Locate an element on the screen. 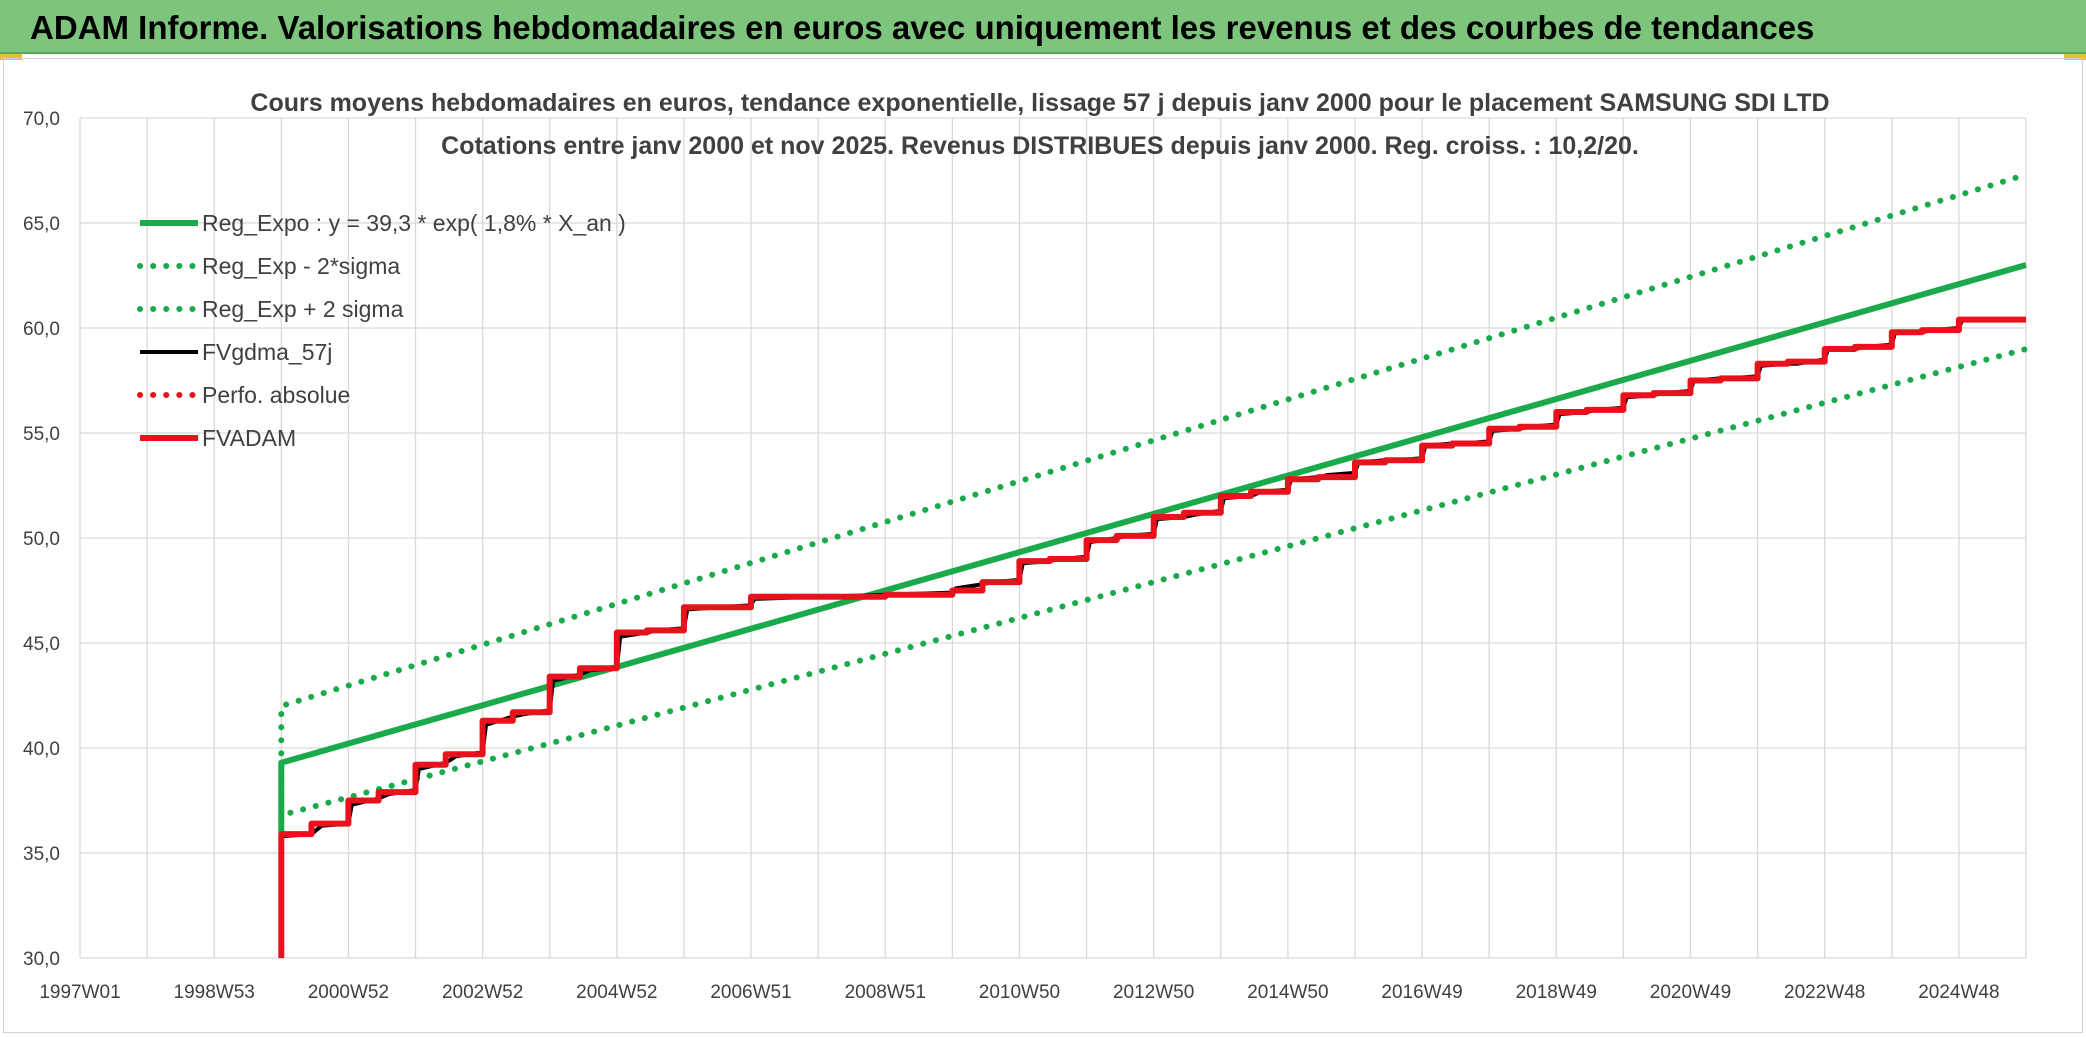 The width and height of the screenshot is (2086, 1037). legend-label: Reg_Exp + 2 sigma is located at coordinates (303, 309).